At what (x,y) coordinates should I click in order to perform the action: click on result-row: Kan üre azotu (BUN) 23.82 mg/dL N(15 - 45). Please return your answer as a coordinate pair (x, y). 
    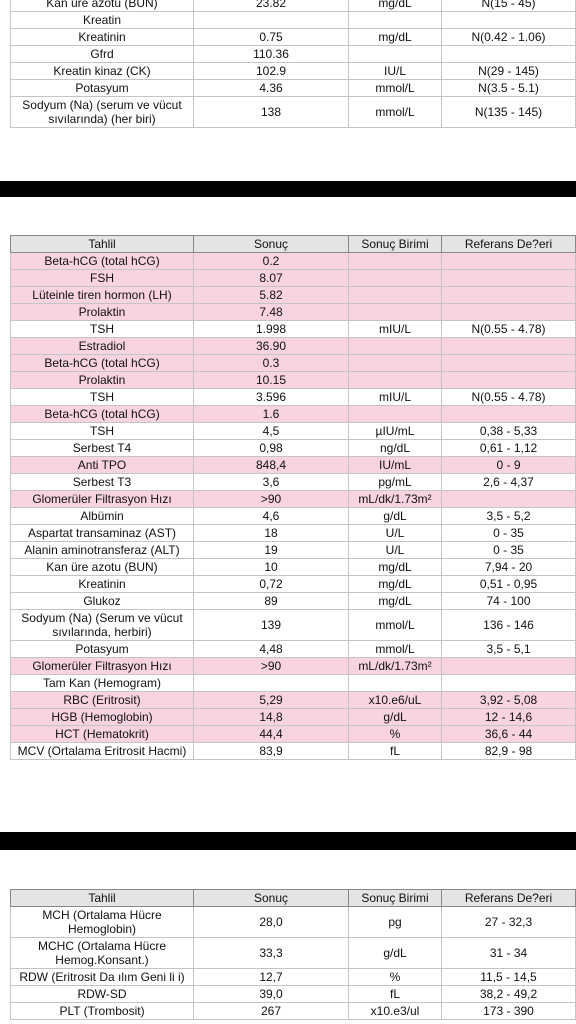
    Looking at the image, I should click on (293, 6).